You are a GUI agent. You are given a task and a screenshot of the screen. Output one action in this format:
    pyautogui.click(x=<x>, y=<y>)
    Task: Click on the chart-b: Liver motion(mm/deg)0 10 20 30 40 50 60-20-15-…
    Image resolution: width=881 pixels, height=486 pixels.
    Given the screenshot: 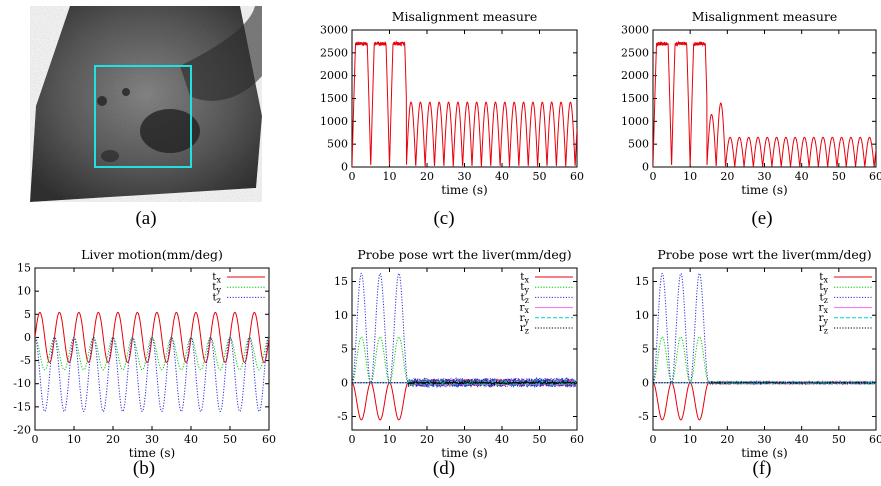 What is the action you would take?
    pyautogui.click(x=144, y=353)
    